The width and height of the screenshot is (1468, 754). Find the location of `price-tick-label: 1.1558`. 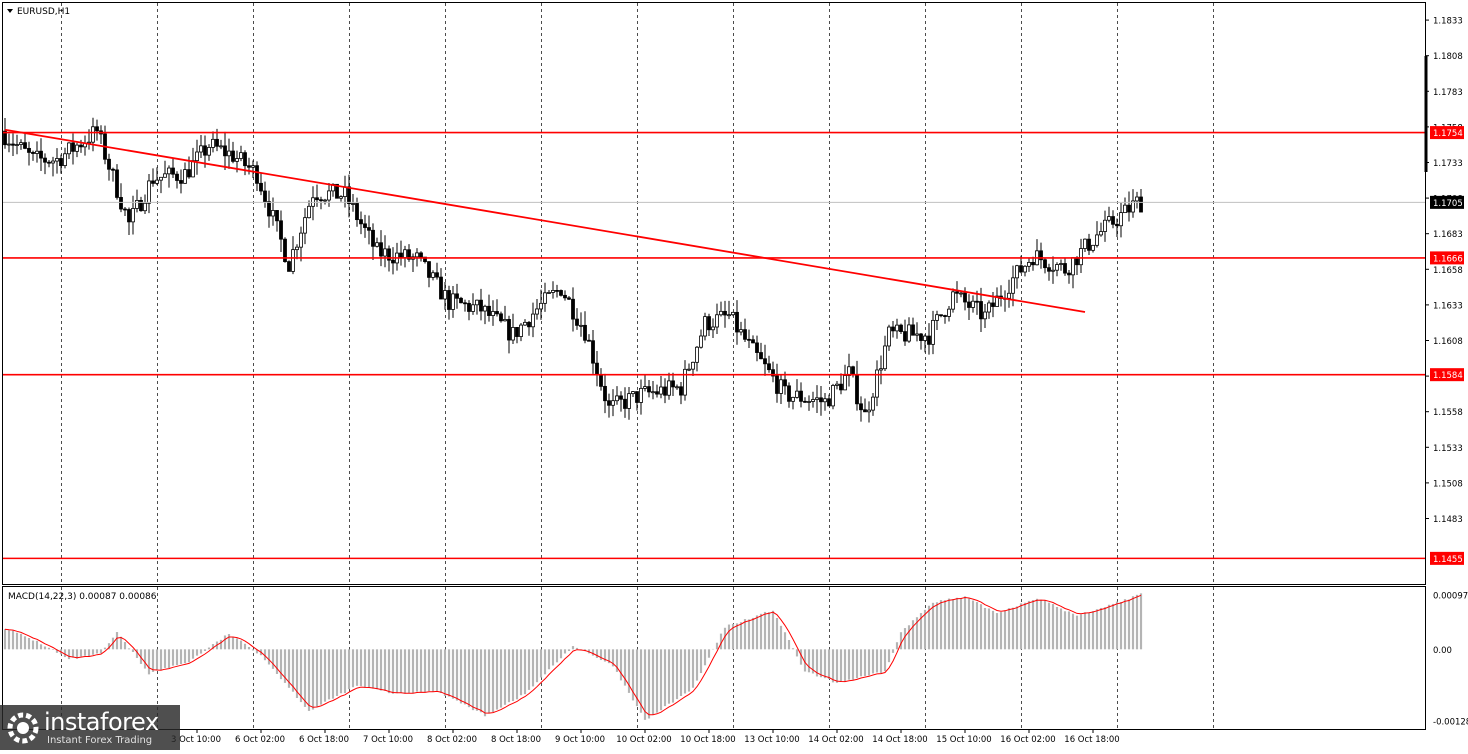

price-tick-label: 1.1558 is located at coordinates (1448, 413).